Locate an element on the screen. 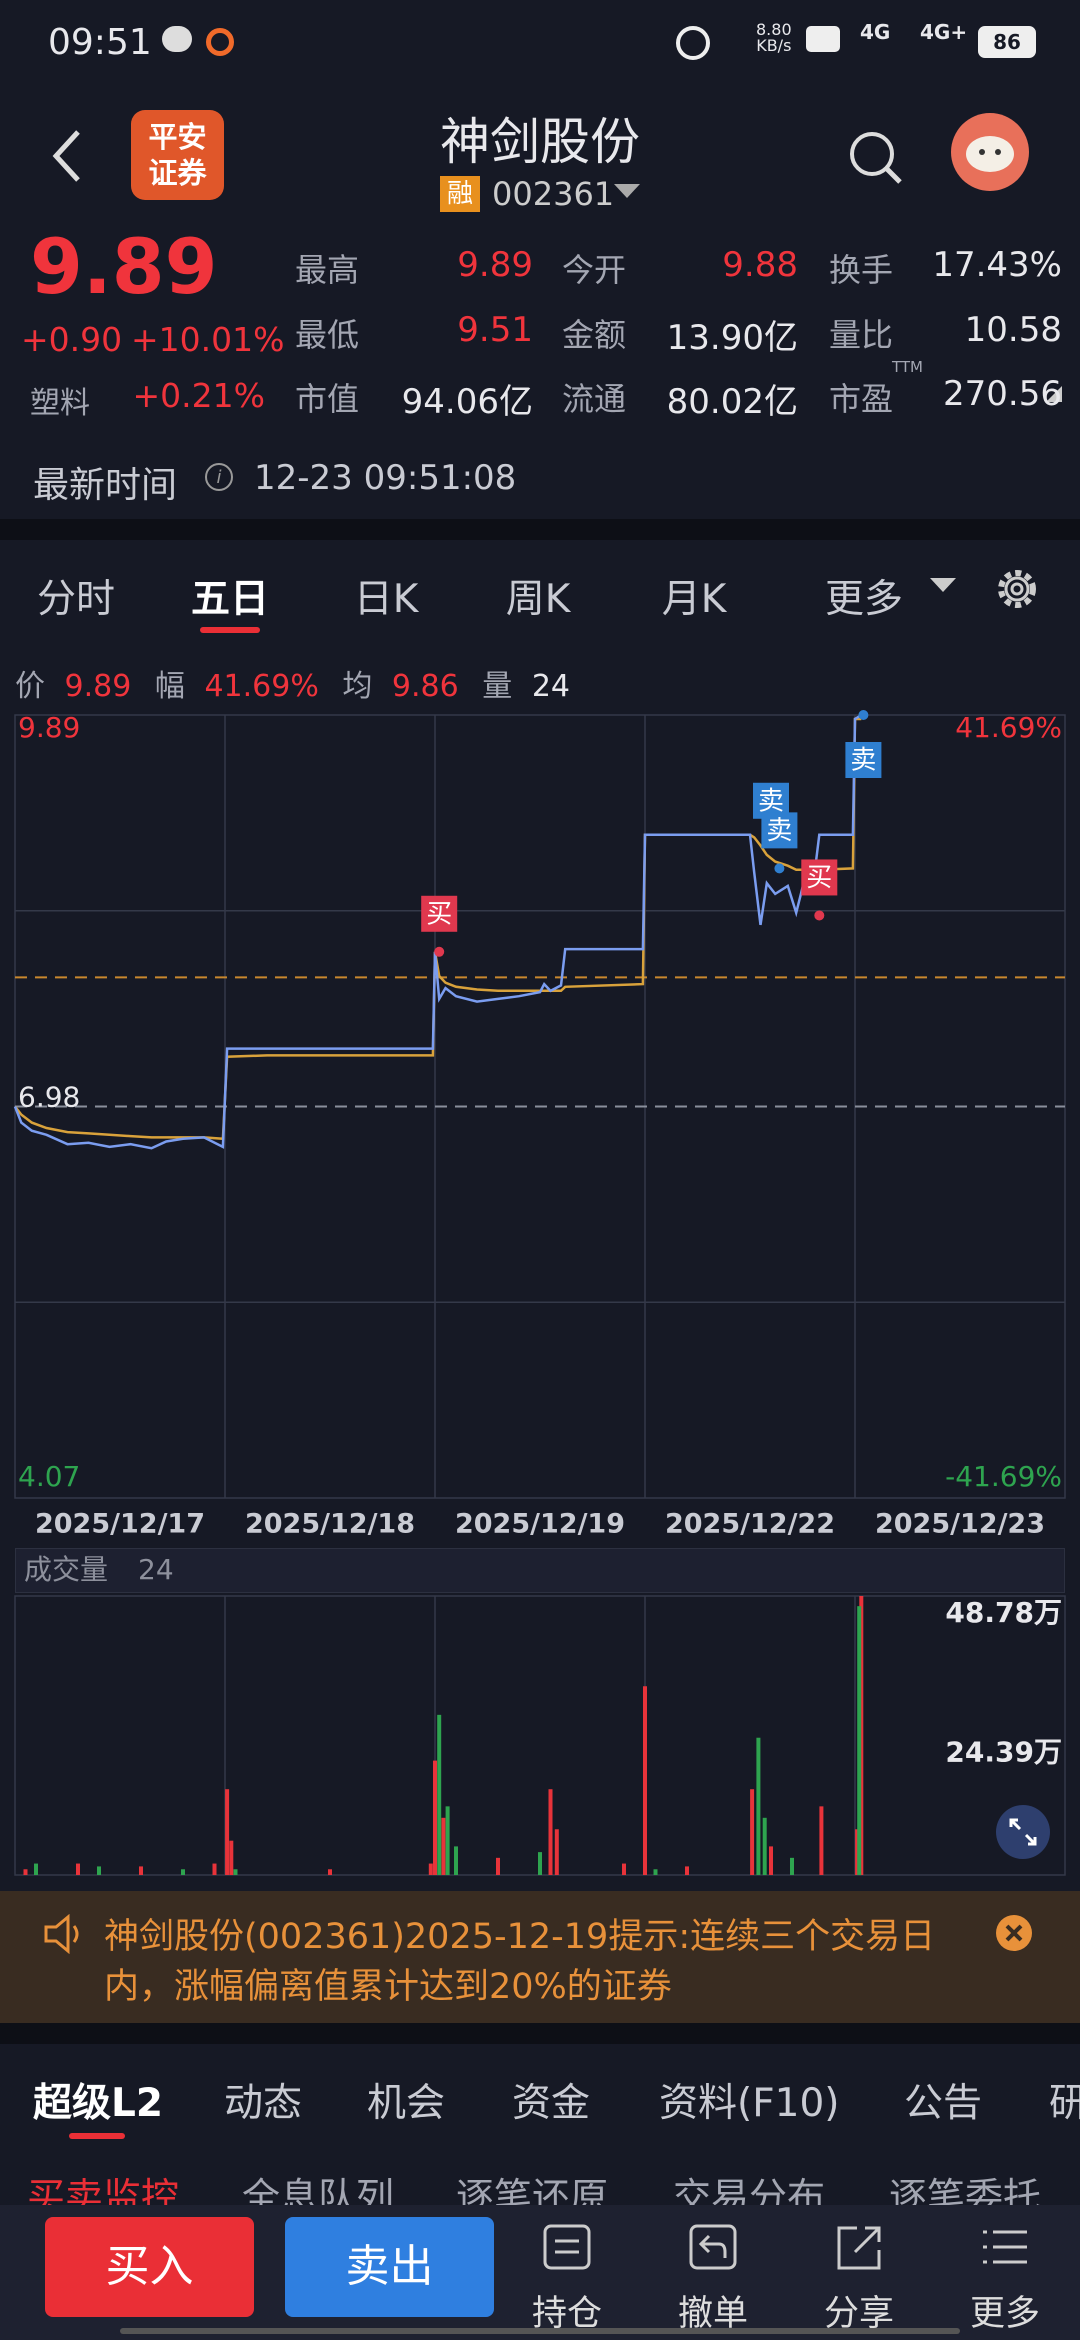 Image resolution: width=1080 pixels, height=2340 pixels. sub-tab: 买卖监控 is located at coordinates (103, 2190).